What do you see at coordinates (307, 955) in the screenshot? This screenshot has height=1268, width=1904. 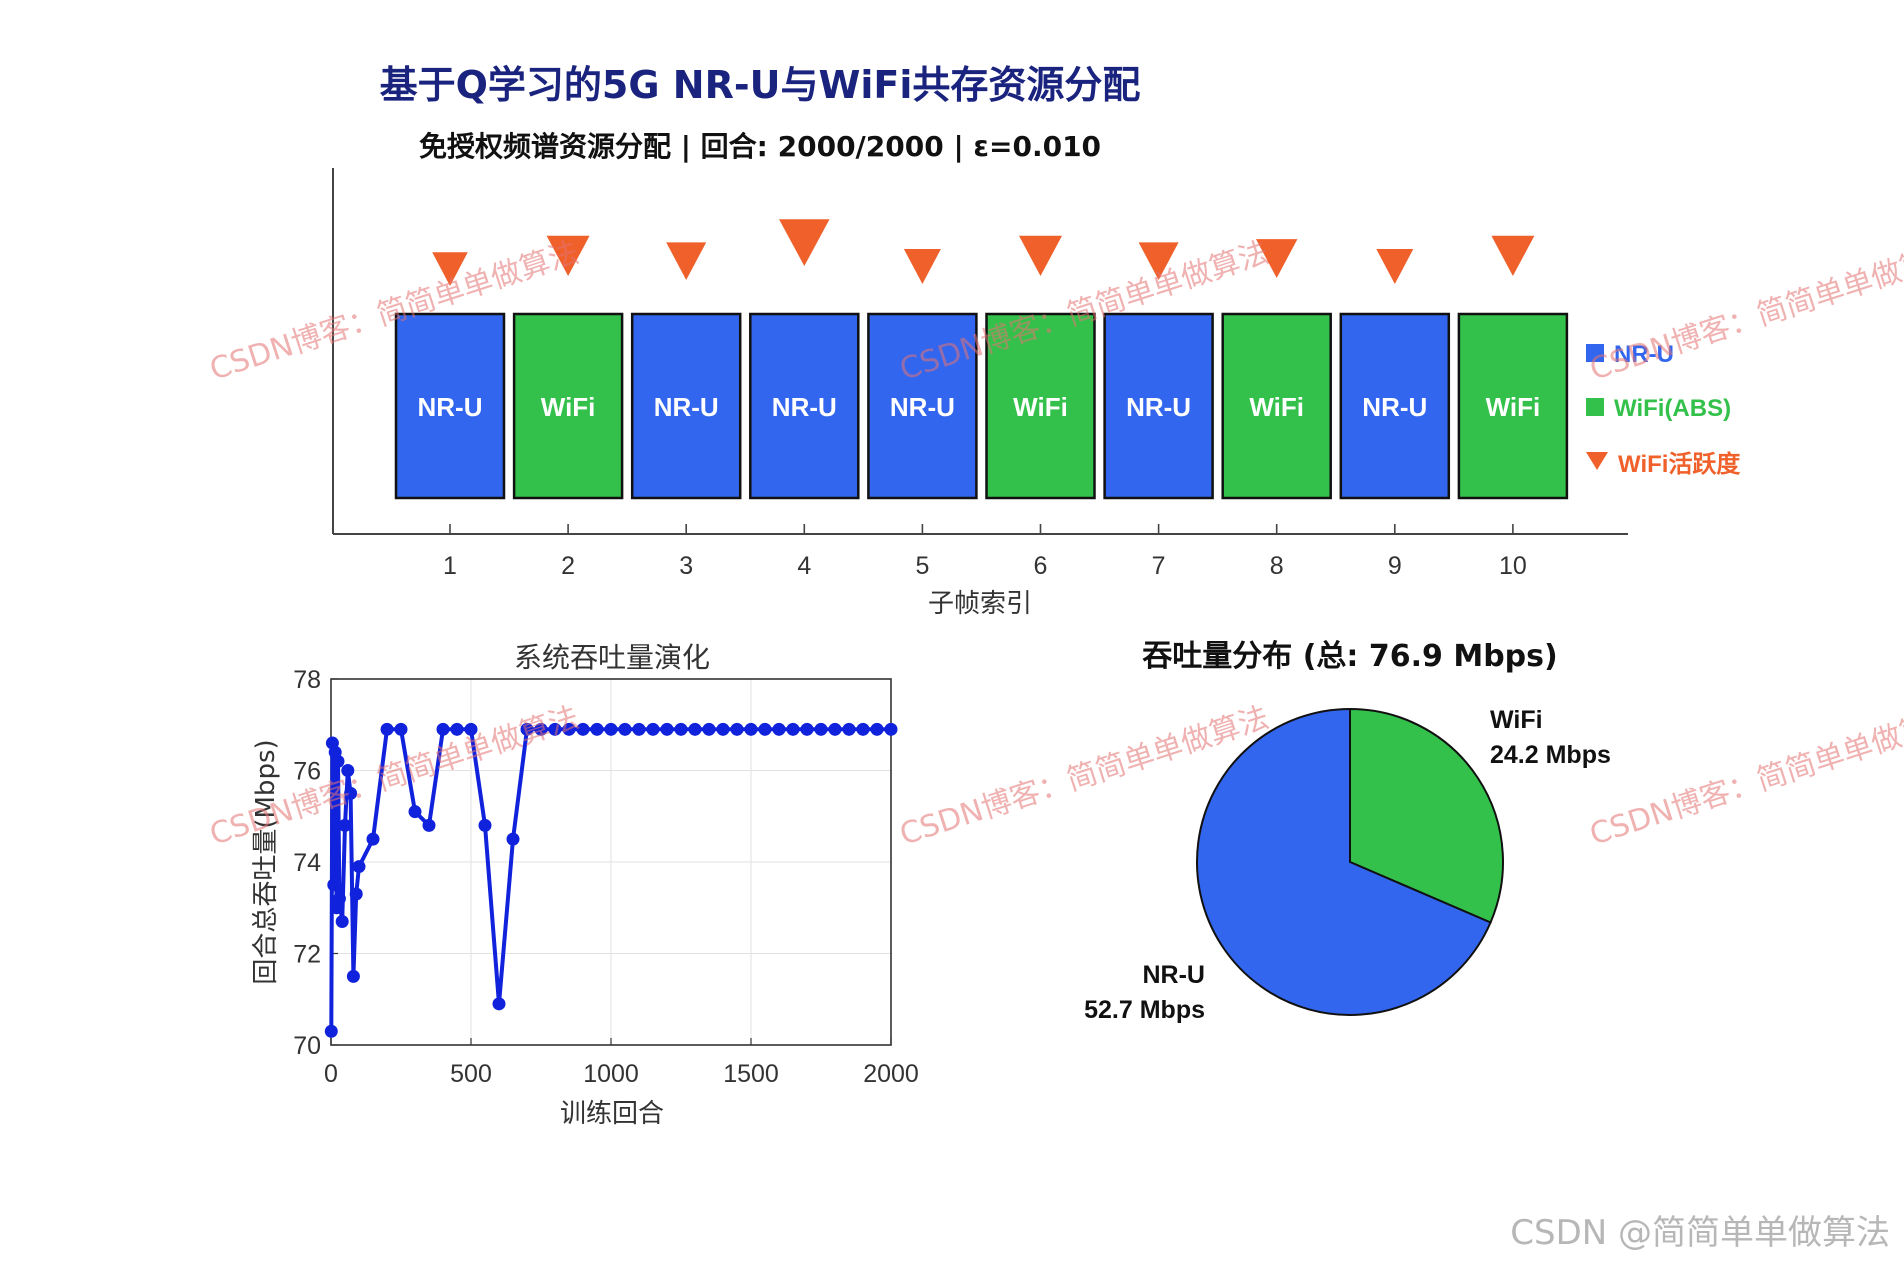 I see `y-tick-label: 72` at bounding box center [307, 955].